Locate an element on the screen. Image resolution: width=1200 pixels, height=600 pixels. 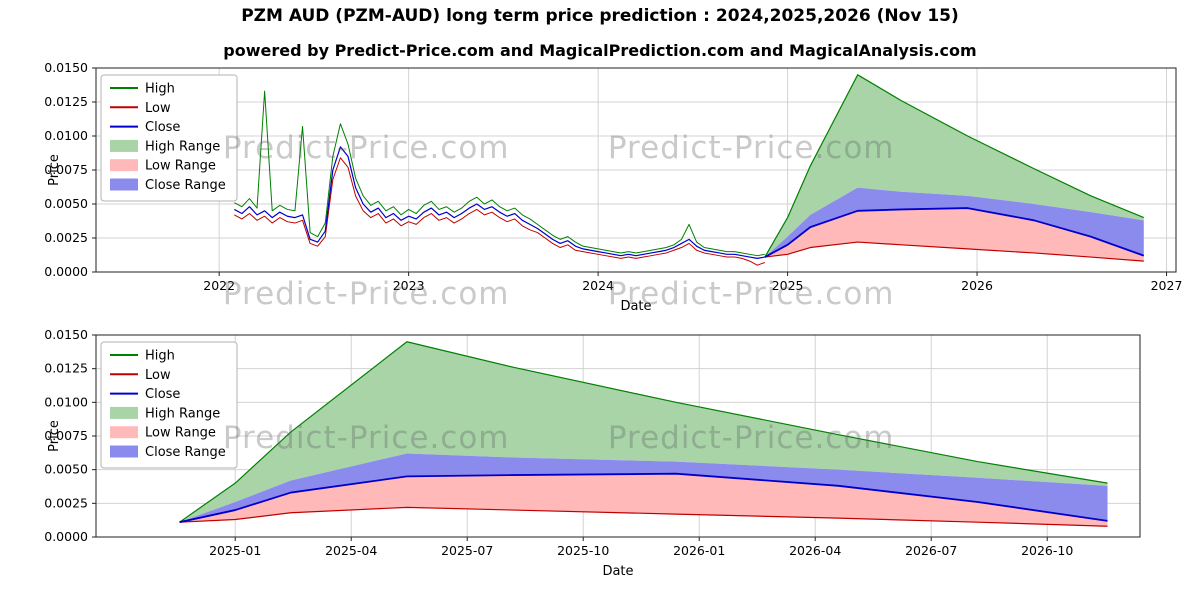
x-tick-label: 2022 is located at coordinates (219, 285).